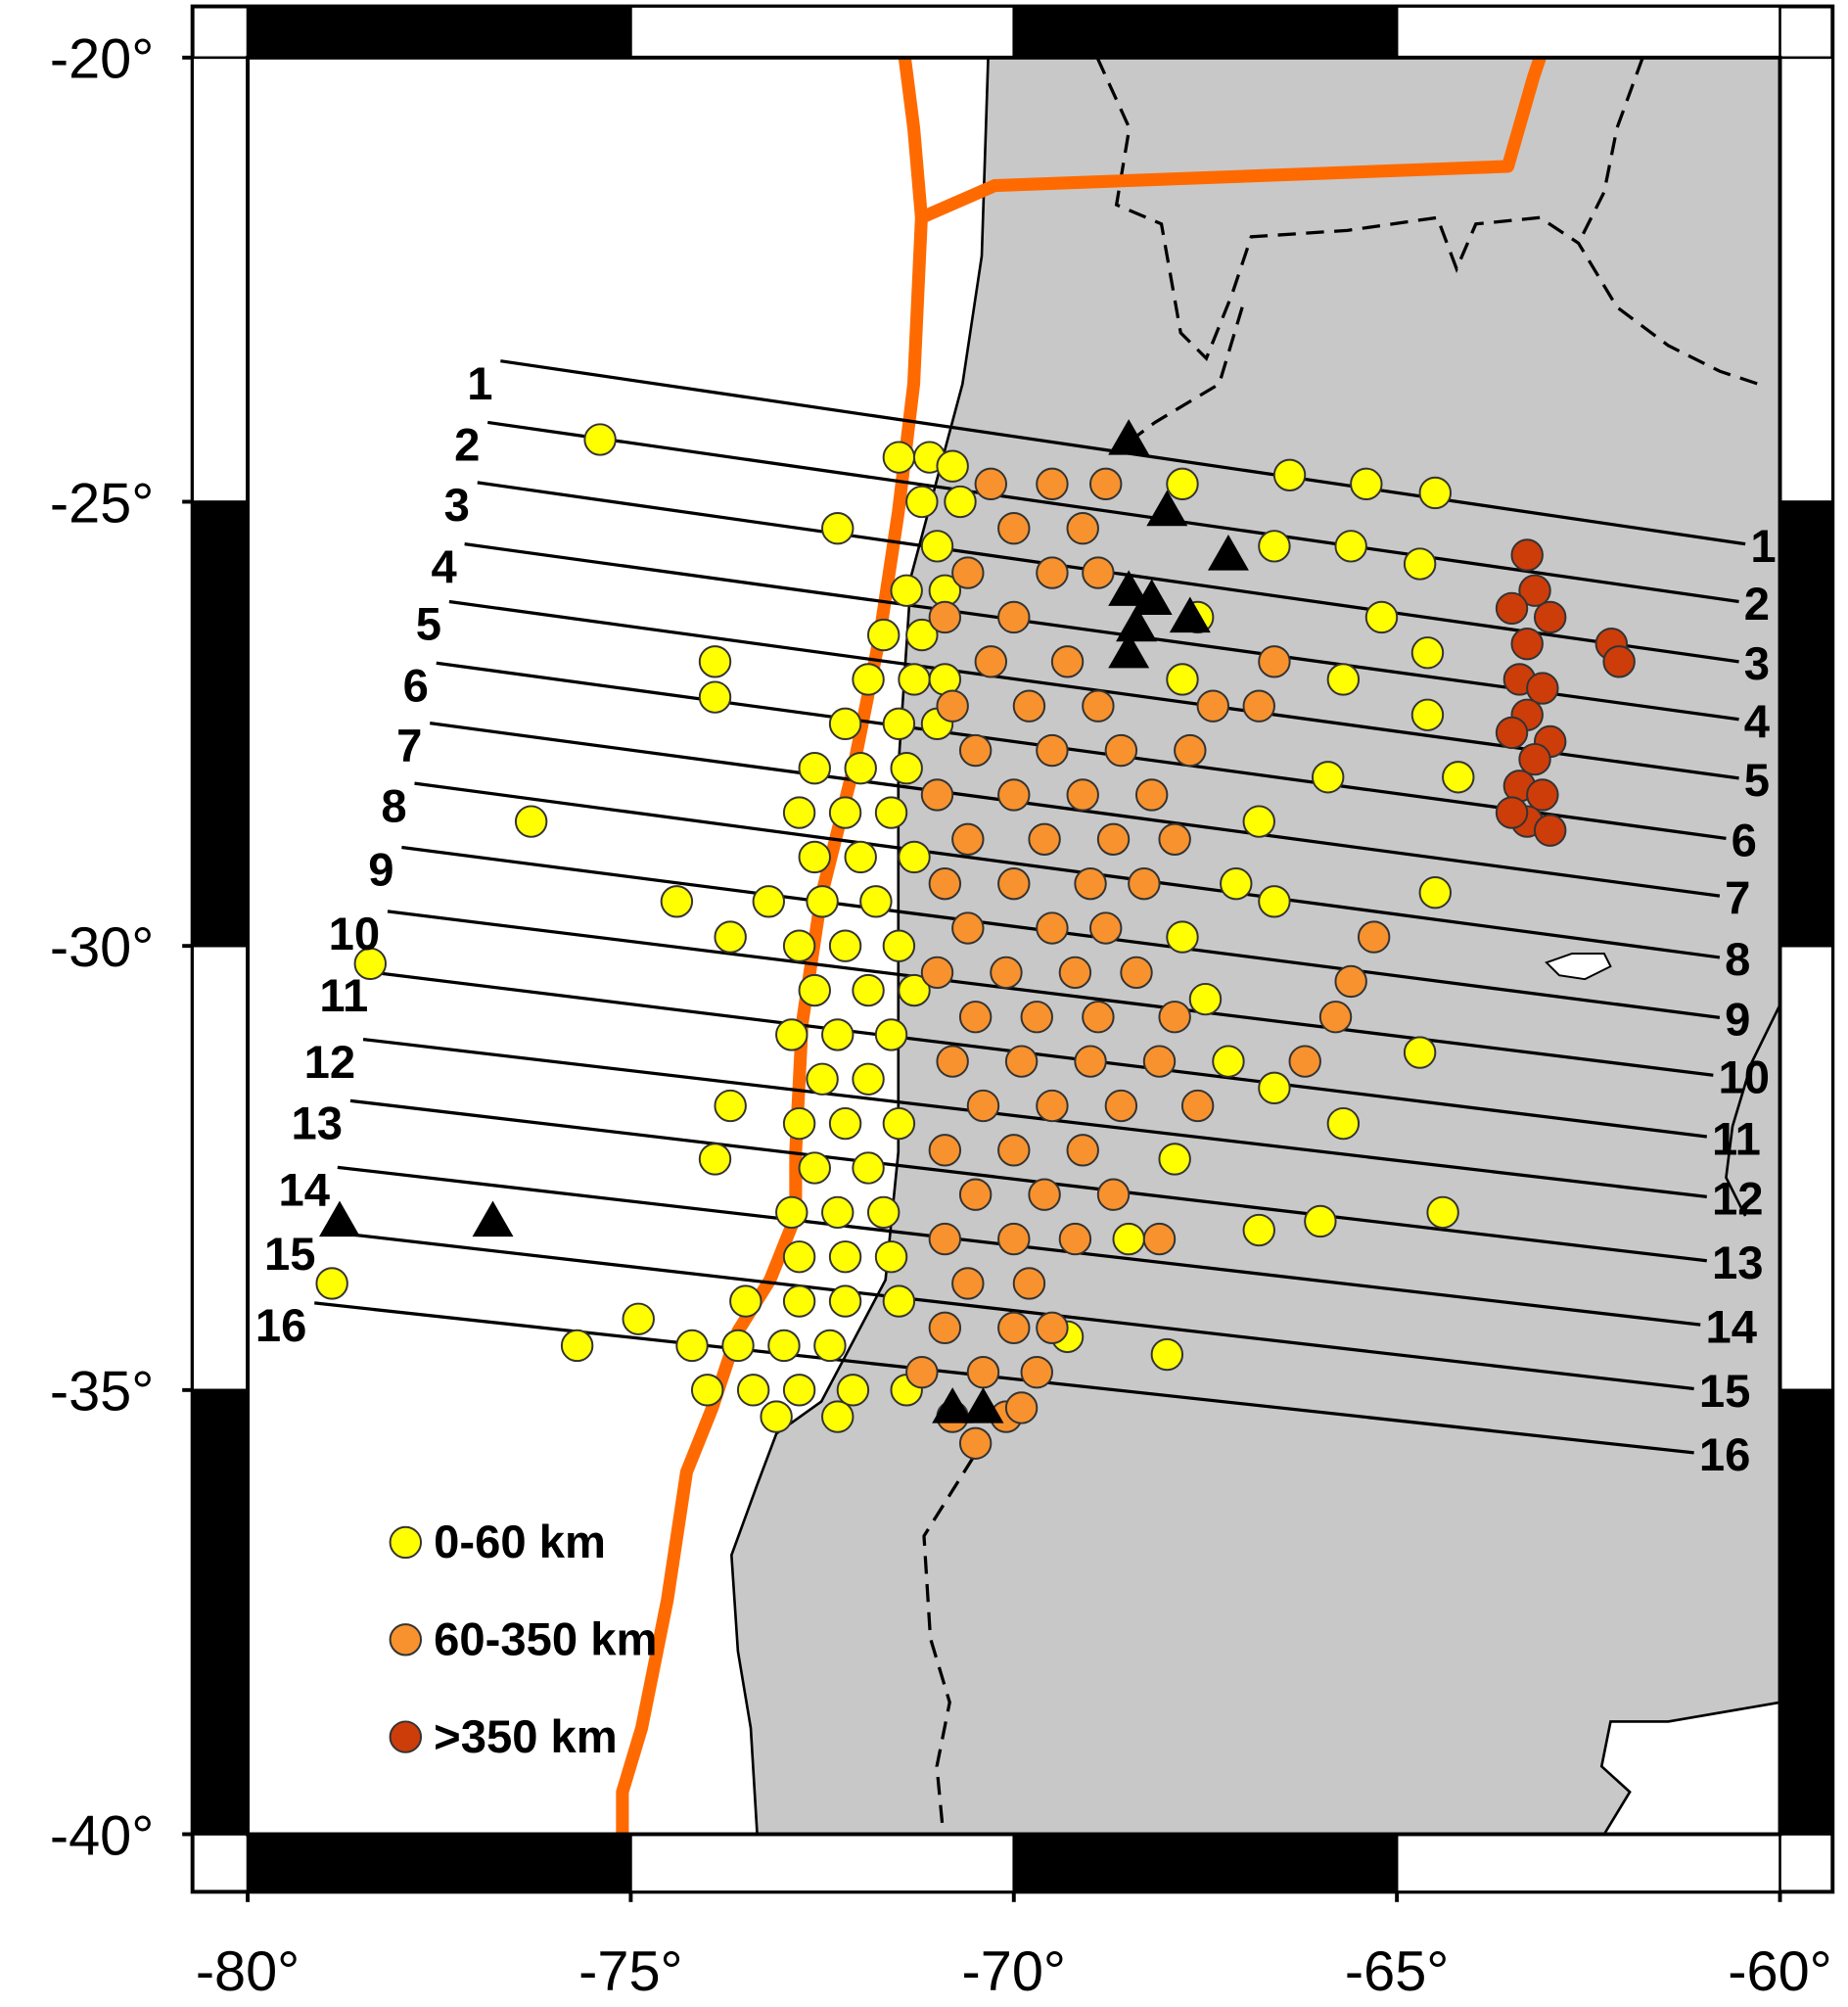 This screenshot has width=1848, height=2007. Describe the element at coordinates (1757, 663) in the screenshot. I see `profile-label: 3` at that location.